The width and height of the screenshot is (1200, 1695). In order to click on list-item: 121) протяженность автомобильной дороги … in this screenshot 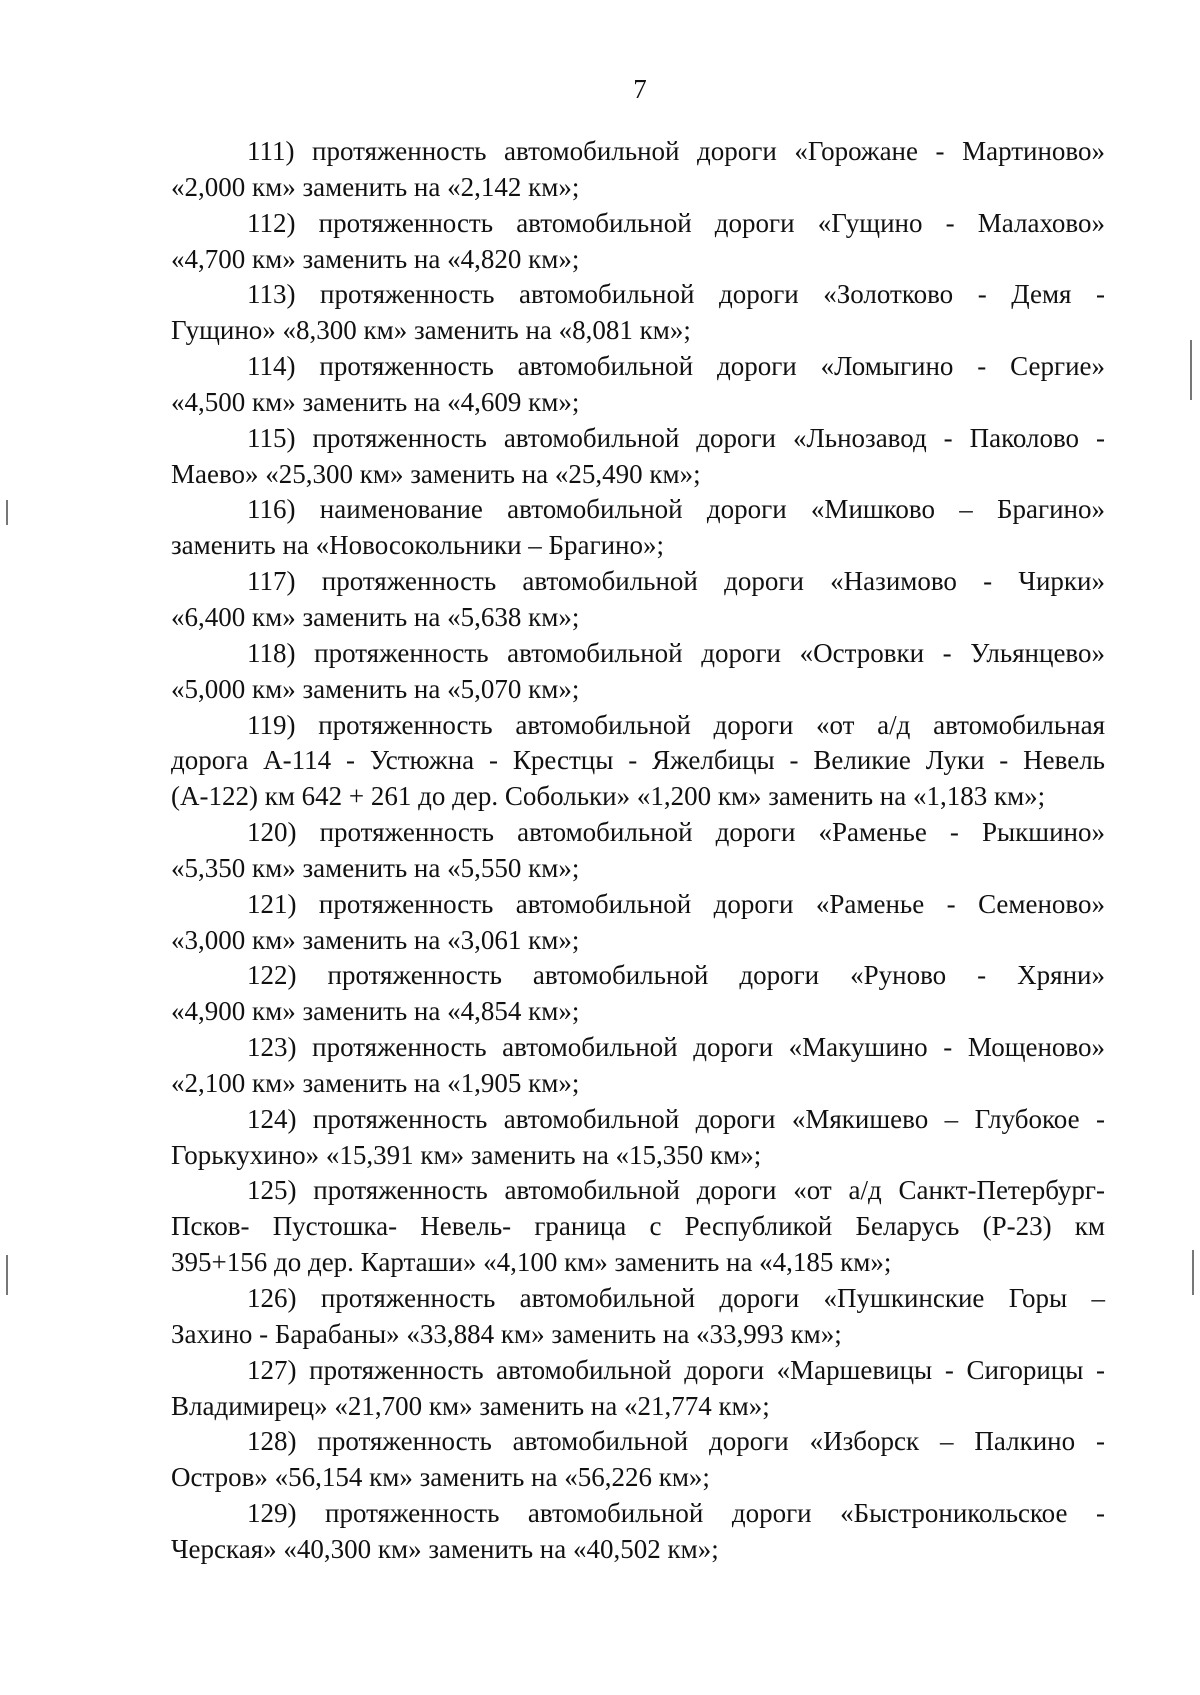, I will do `click(638, 923)`.